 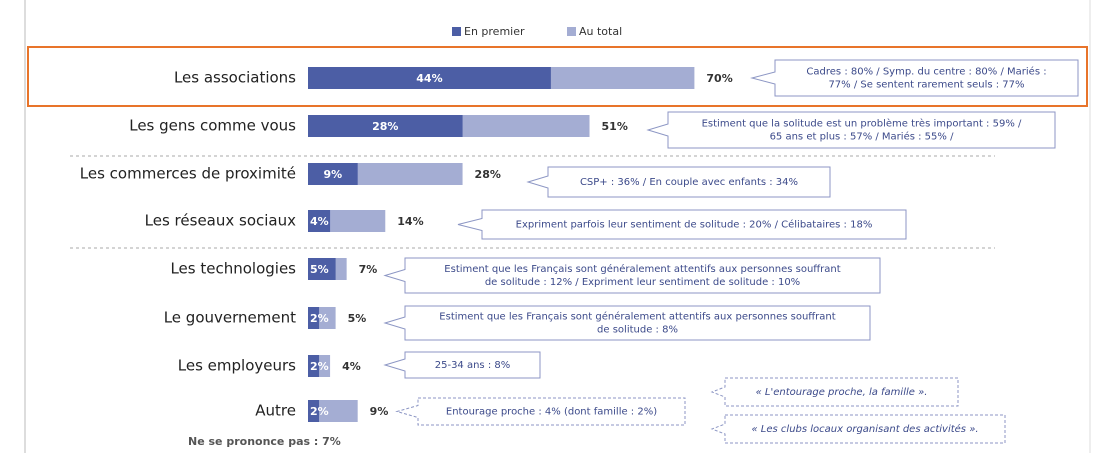 I want to click on category-label: Le gouvernement, so click(x=230, y=318).